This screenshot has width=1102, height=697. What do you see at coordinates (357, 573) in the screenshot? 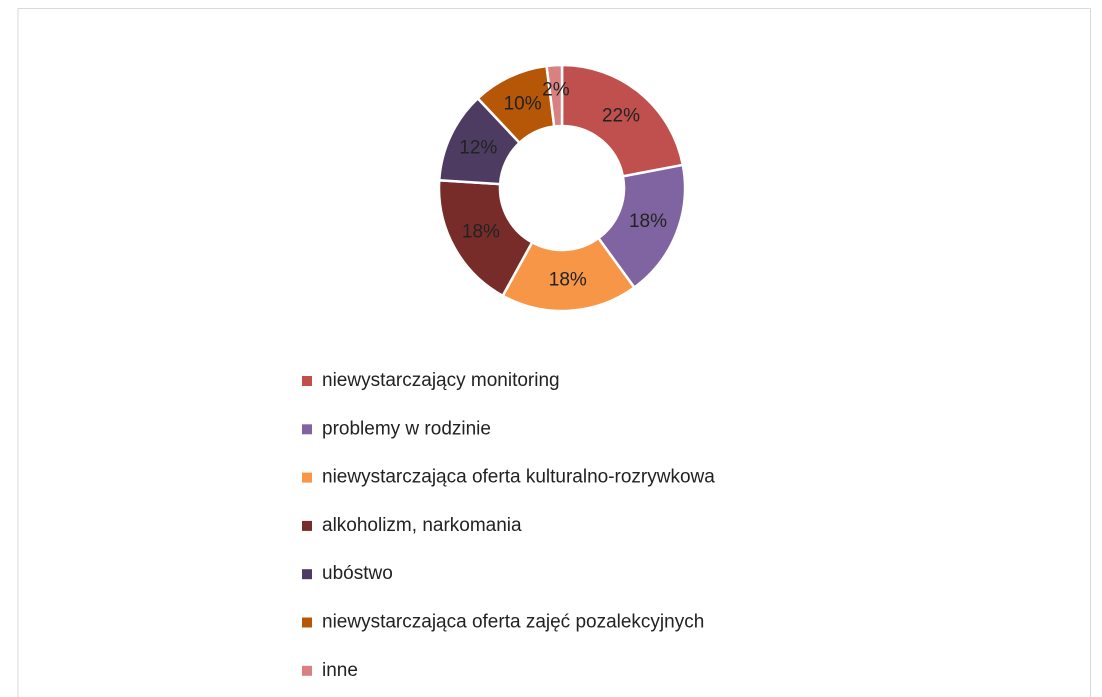
I see `legend-label: ubóstwo` at bounding box center [357, 573].